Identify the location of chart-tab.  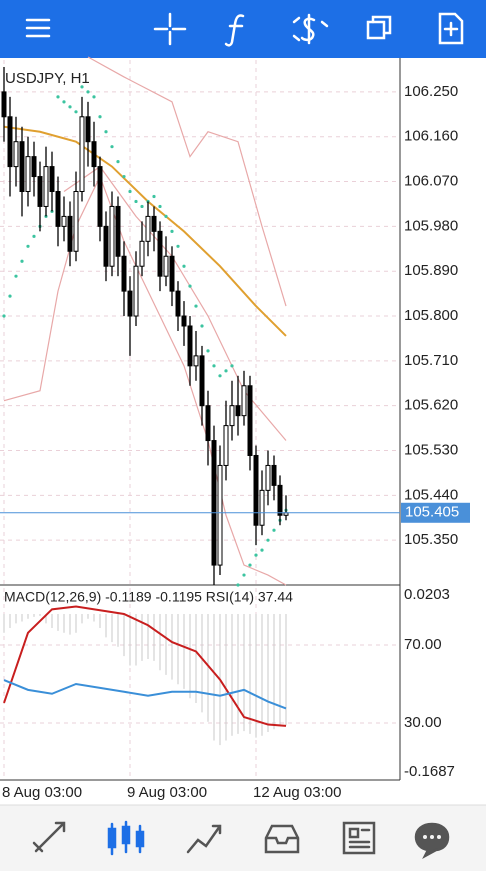
(126, 838).